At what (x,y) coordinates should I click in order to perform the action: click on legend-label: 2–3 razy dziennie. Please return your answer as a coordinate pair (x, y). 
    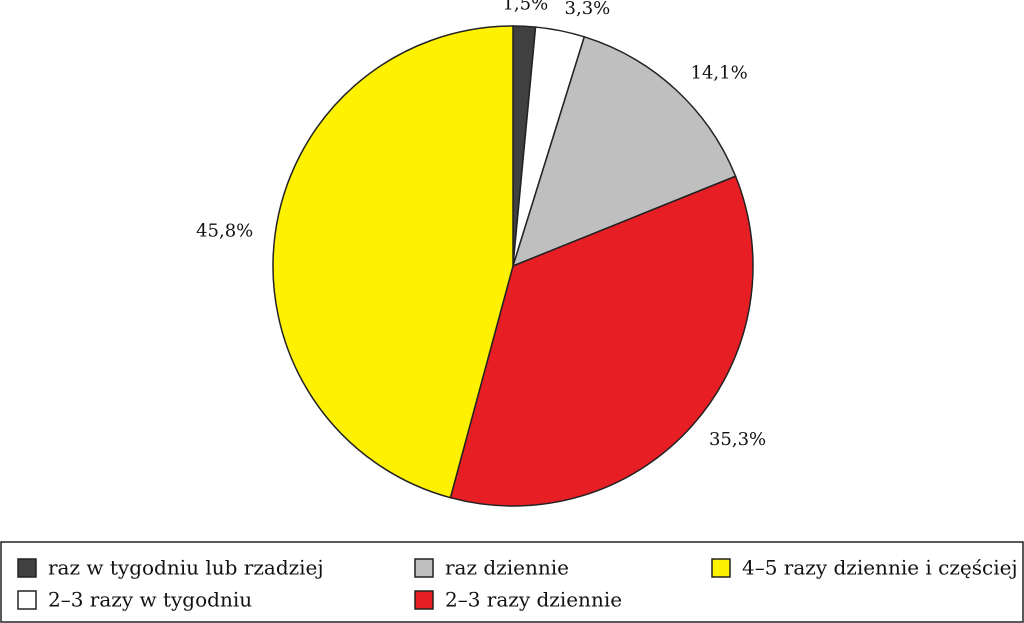
    Looking at the image, I should click on (533, 600).